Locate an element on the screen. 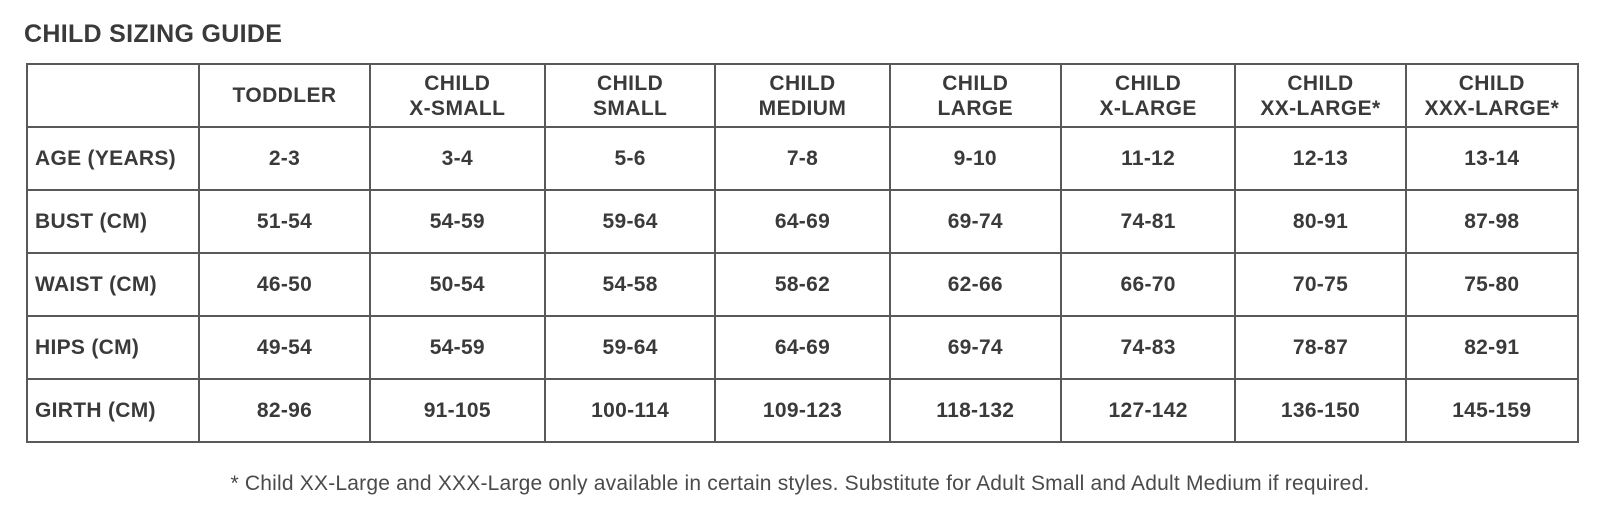  column-header-child-x-large: CHILD X-LARGE is located at coordinates (1148, 95).